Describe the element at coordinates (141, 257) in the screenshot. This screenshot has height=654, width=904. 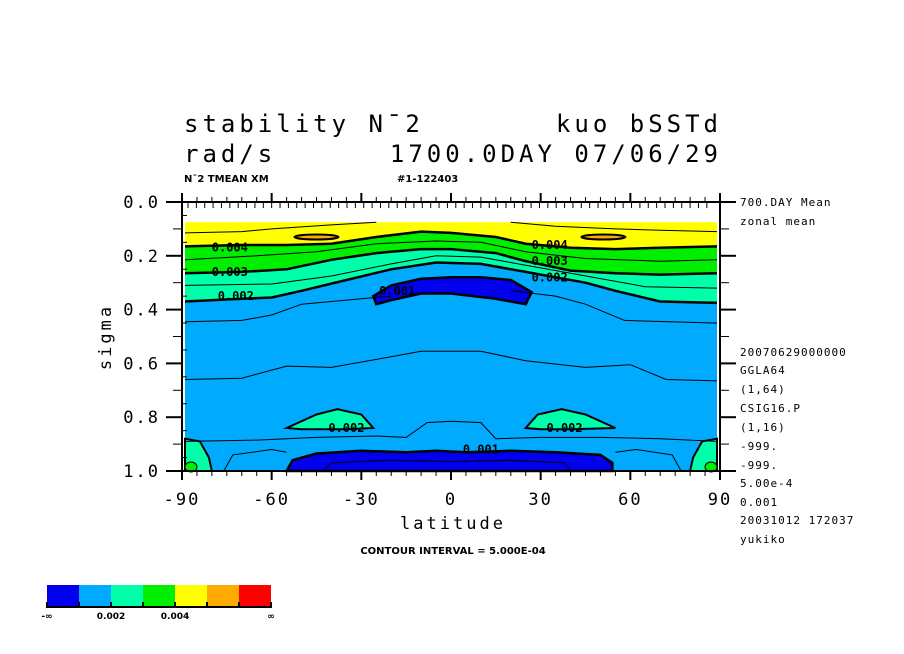
I see `y-tick-label: 0.2` at that location.